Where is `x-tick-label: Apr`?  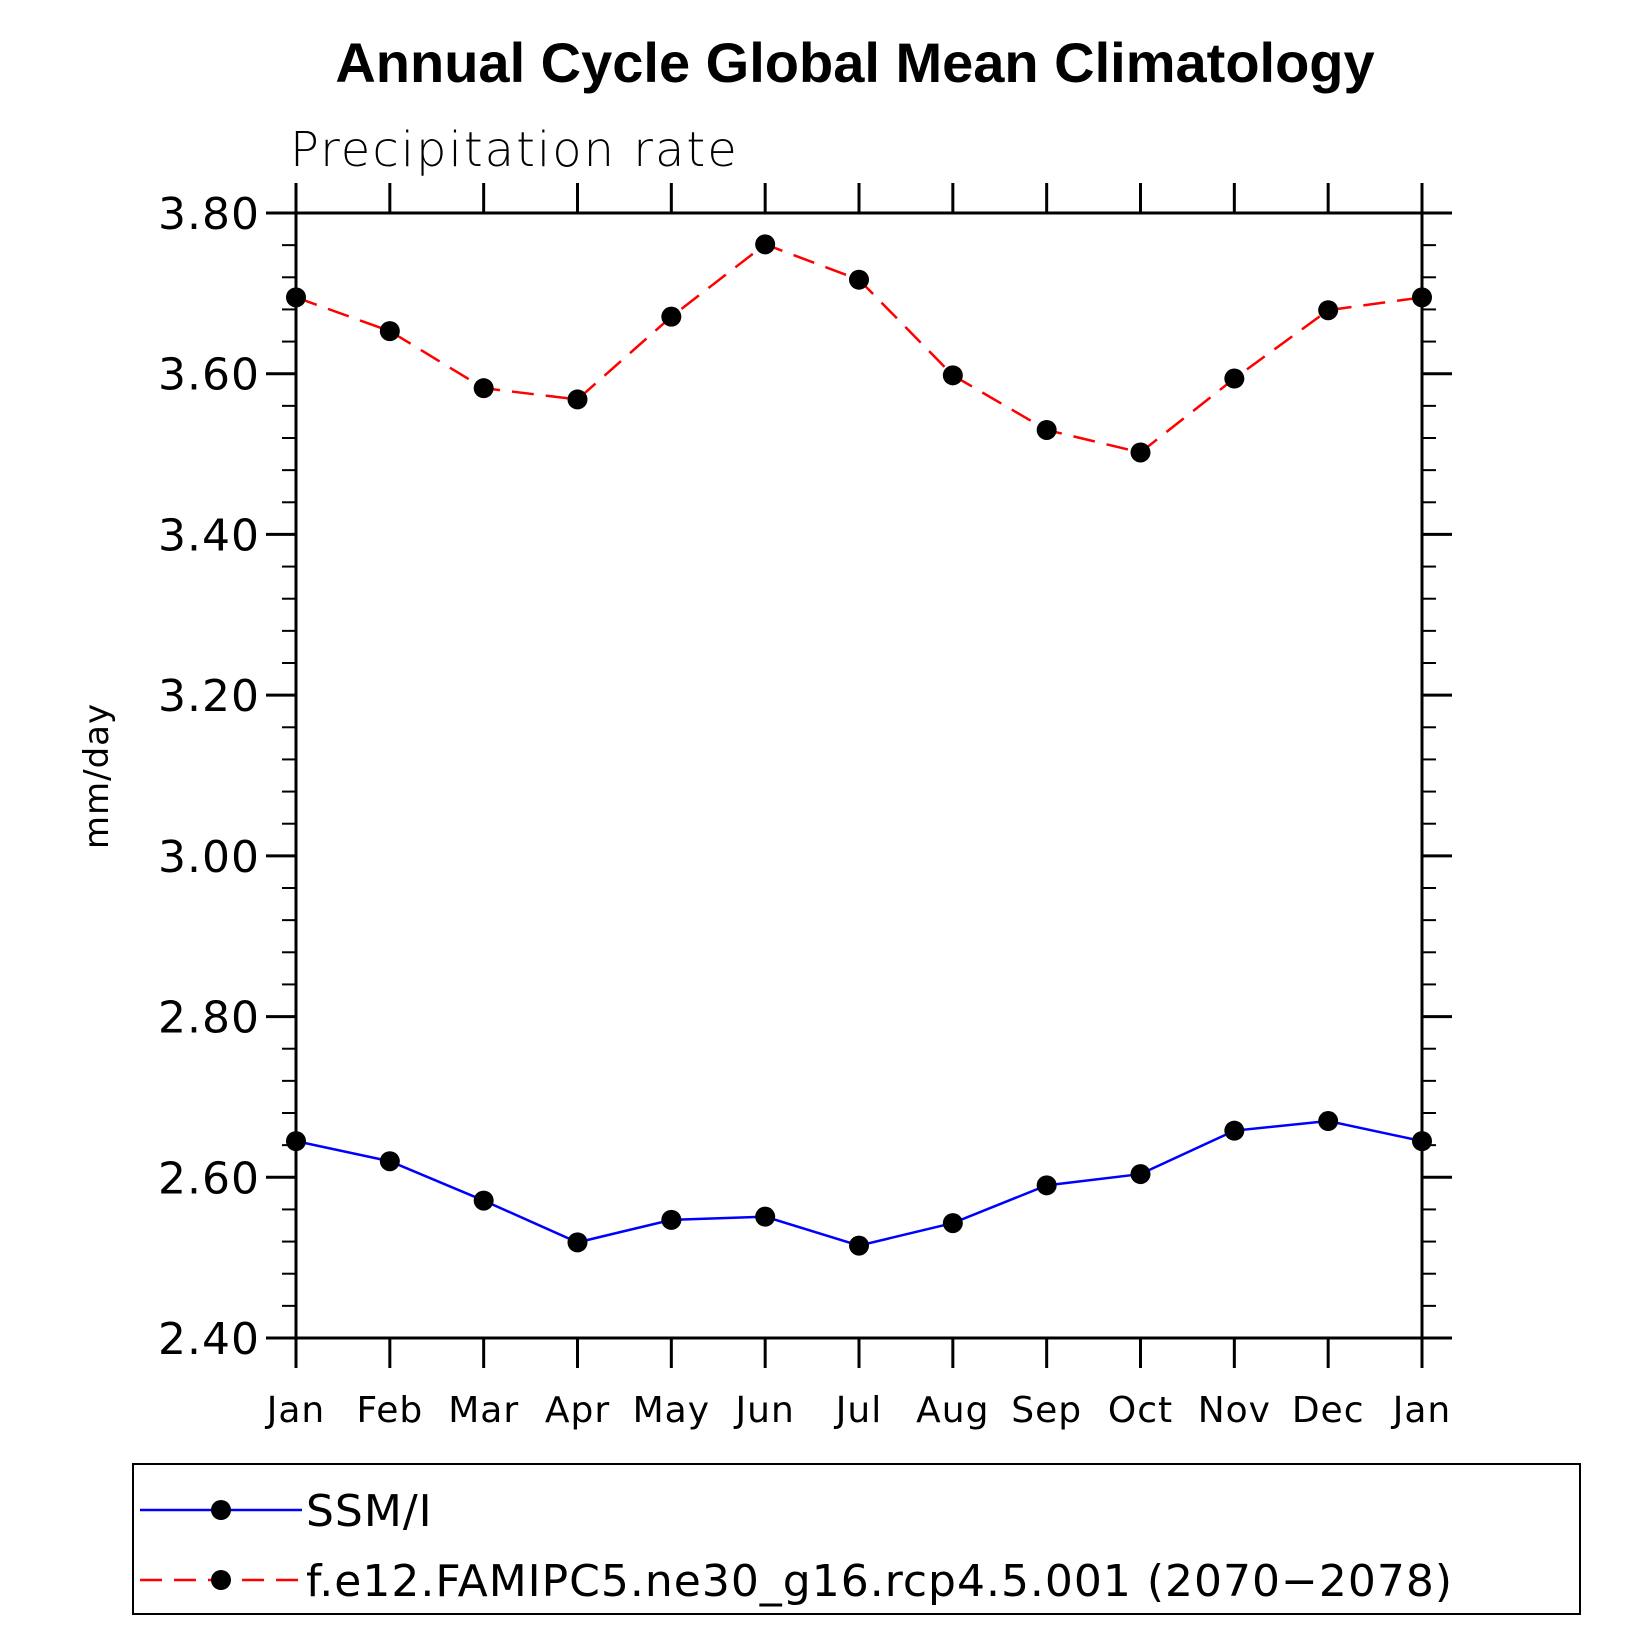 x-tick-label: Apr is located at coordinates (577, 1410).